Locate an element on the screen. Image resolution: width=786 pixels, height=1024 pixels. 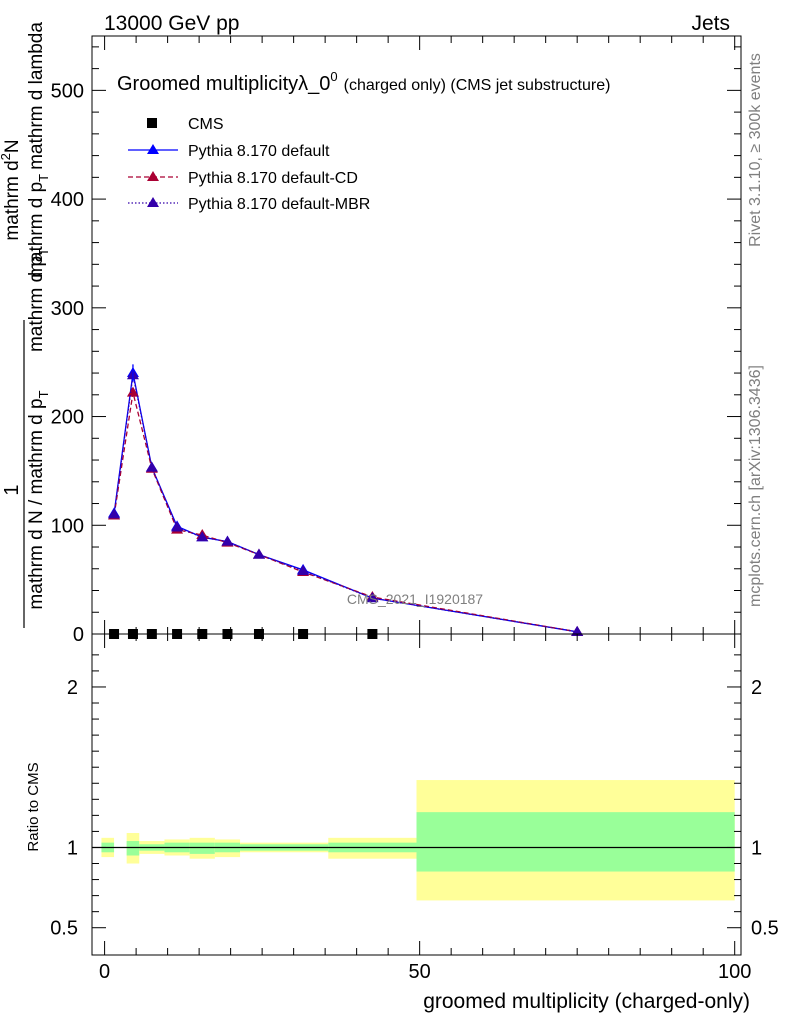
ylabel-main-top-rest: N is located at coordinates (12, 146).